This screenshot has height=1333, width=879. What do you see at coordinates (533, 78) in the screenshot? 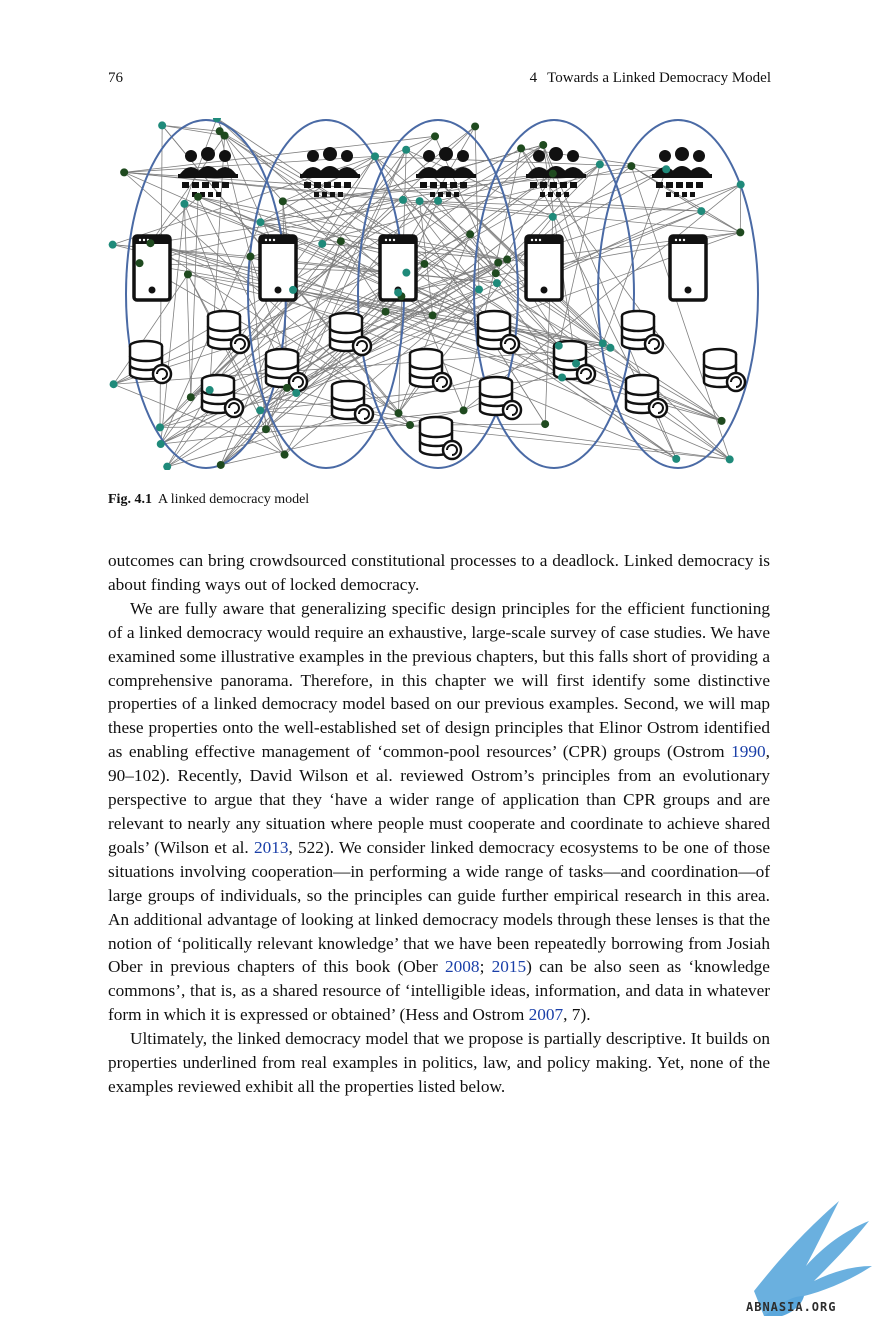
I see `chapter-number: 4` at bounding box center [533, 78].